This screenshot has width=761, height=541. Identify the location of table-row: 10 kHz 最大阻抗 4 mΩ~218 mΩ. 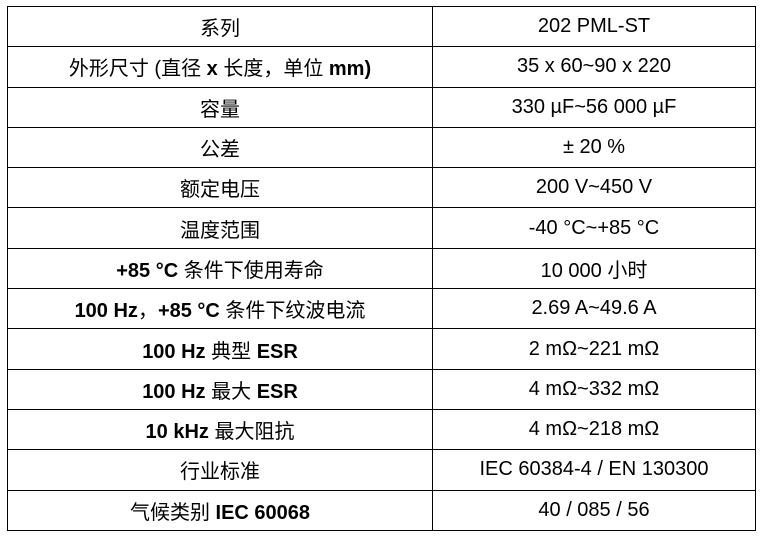
(381, 429).